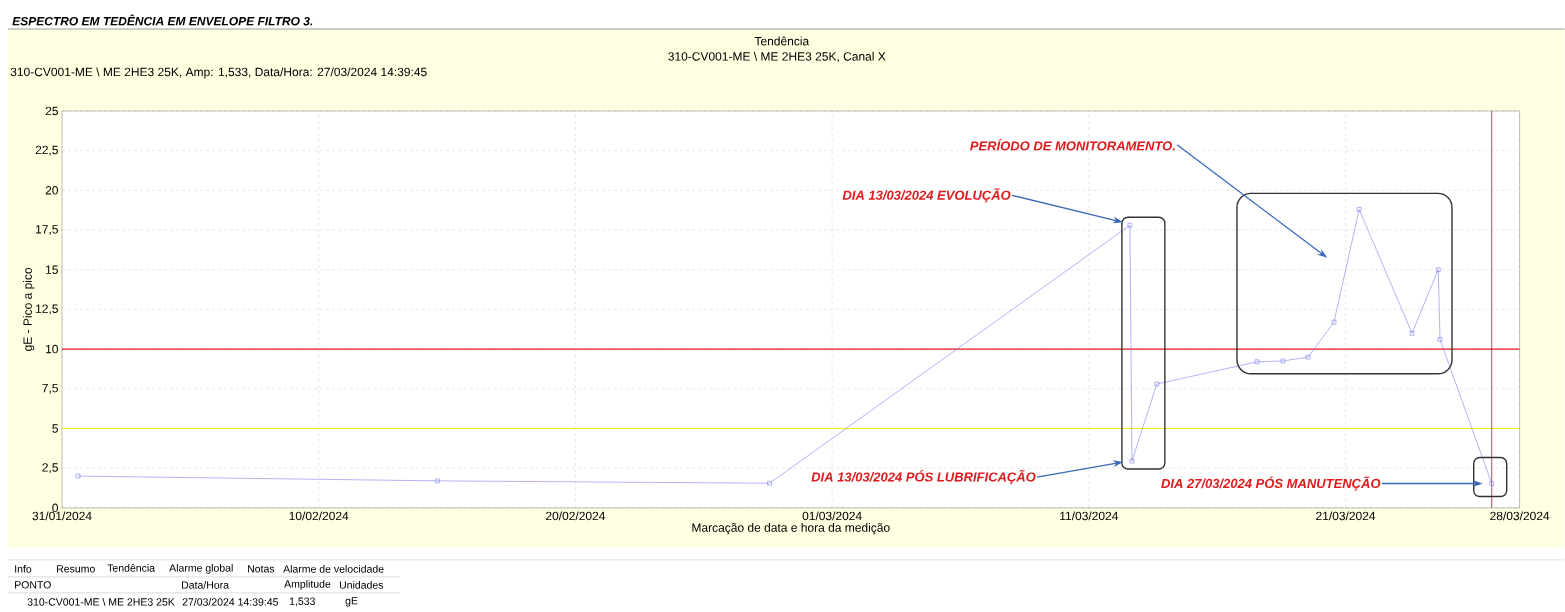  I want to click on y-tick-label: 22,5, so click(46, 150).